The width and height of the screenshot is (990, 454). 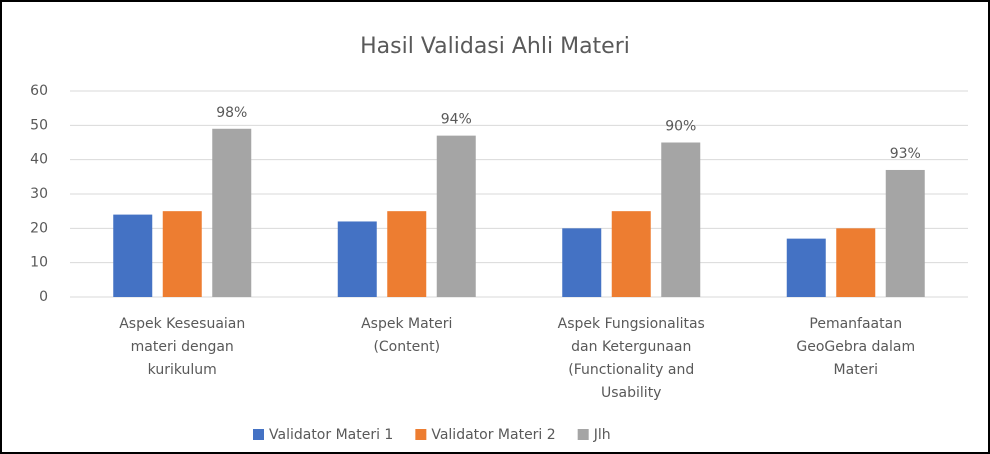 I want to click on x-tick-label: kurikulum, so click(x=182, y=370).